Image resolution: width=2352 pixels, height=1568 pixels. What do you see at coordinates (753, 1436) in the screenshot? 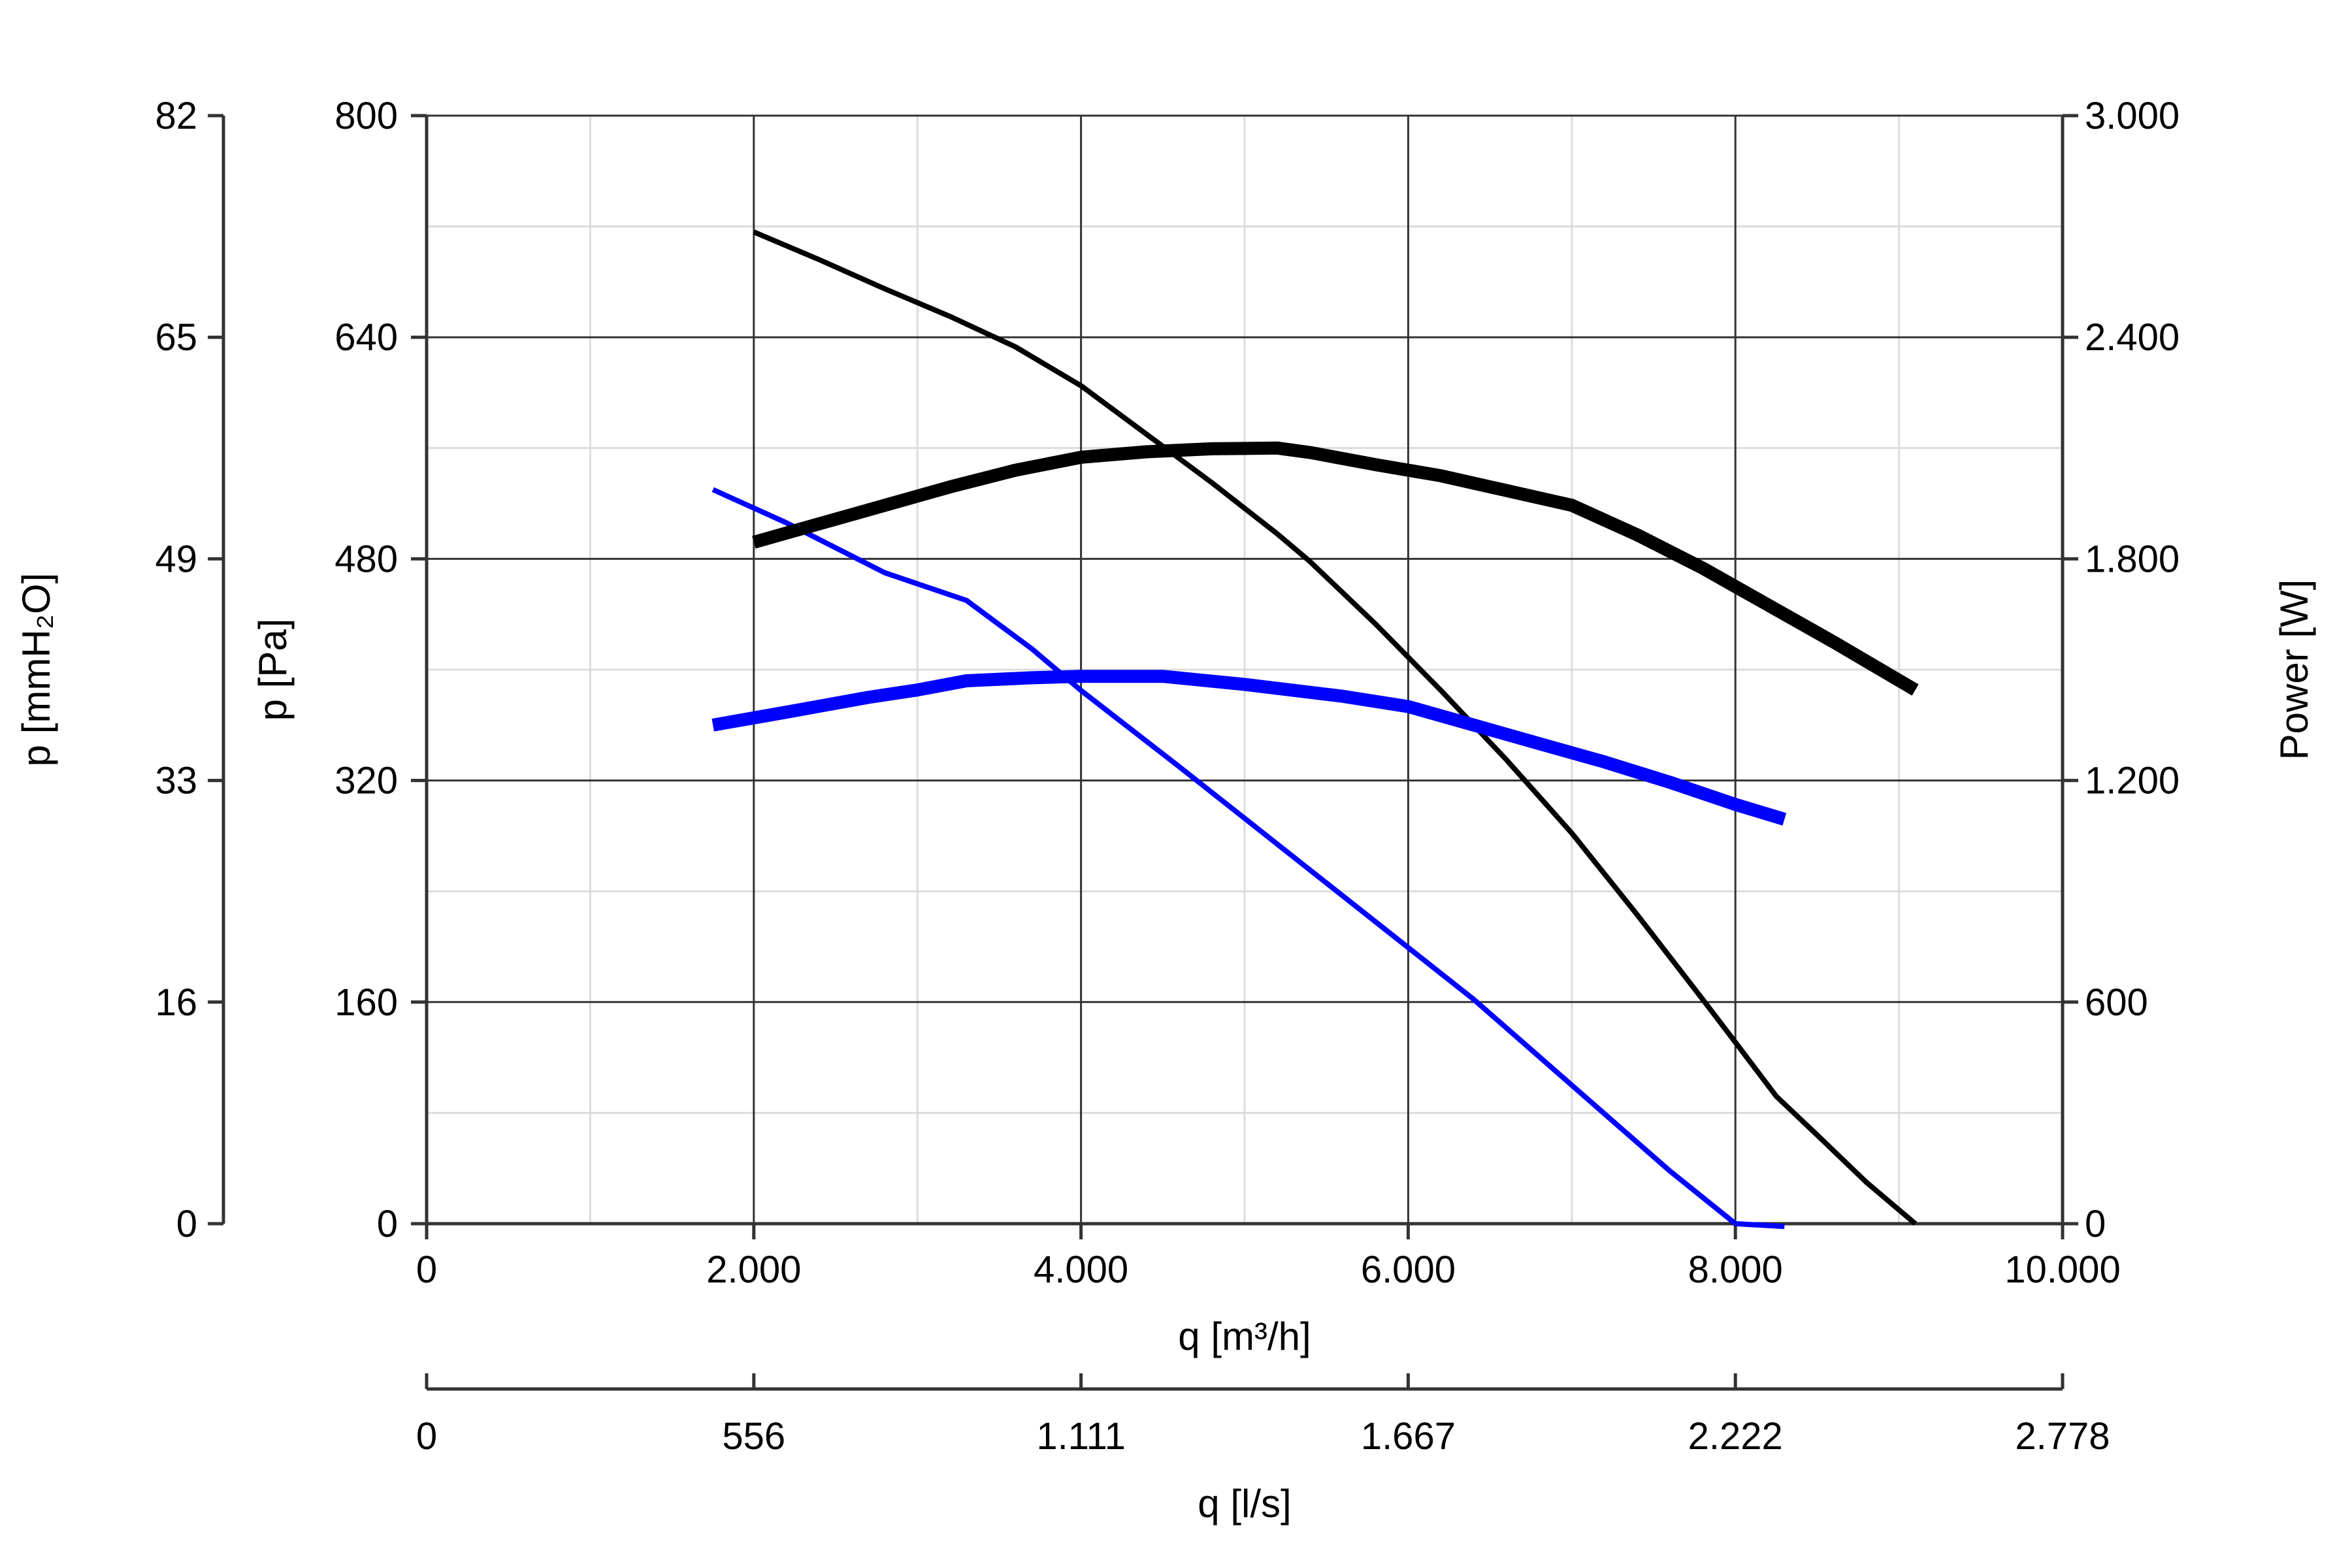
I see `x-axis-ls-tick-label: 556` at bounding box center [753, 1436].